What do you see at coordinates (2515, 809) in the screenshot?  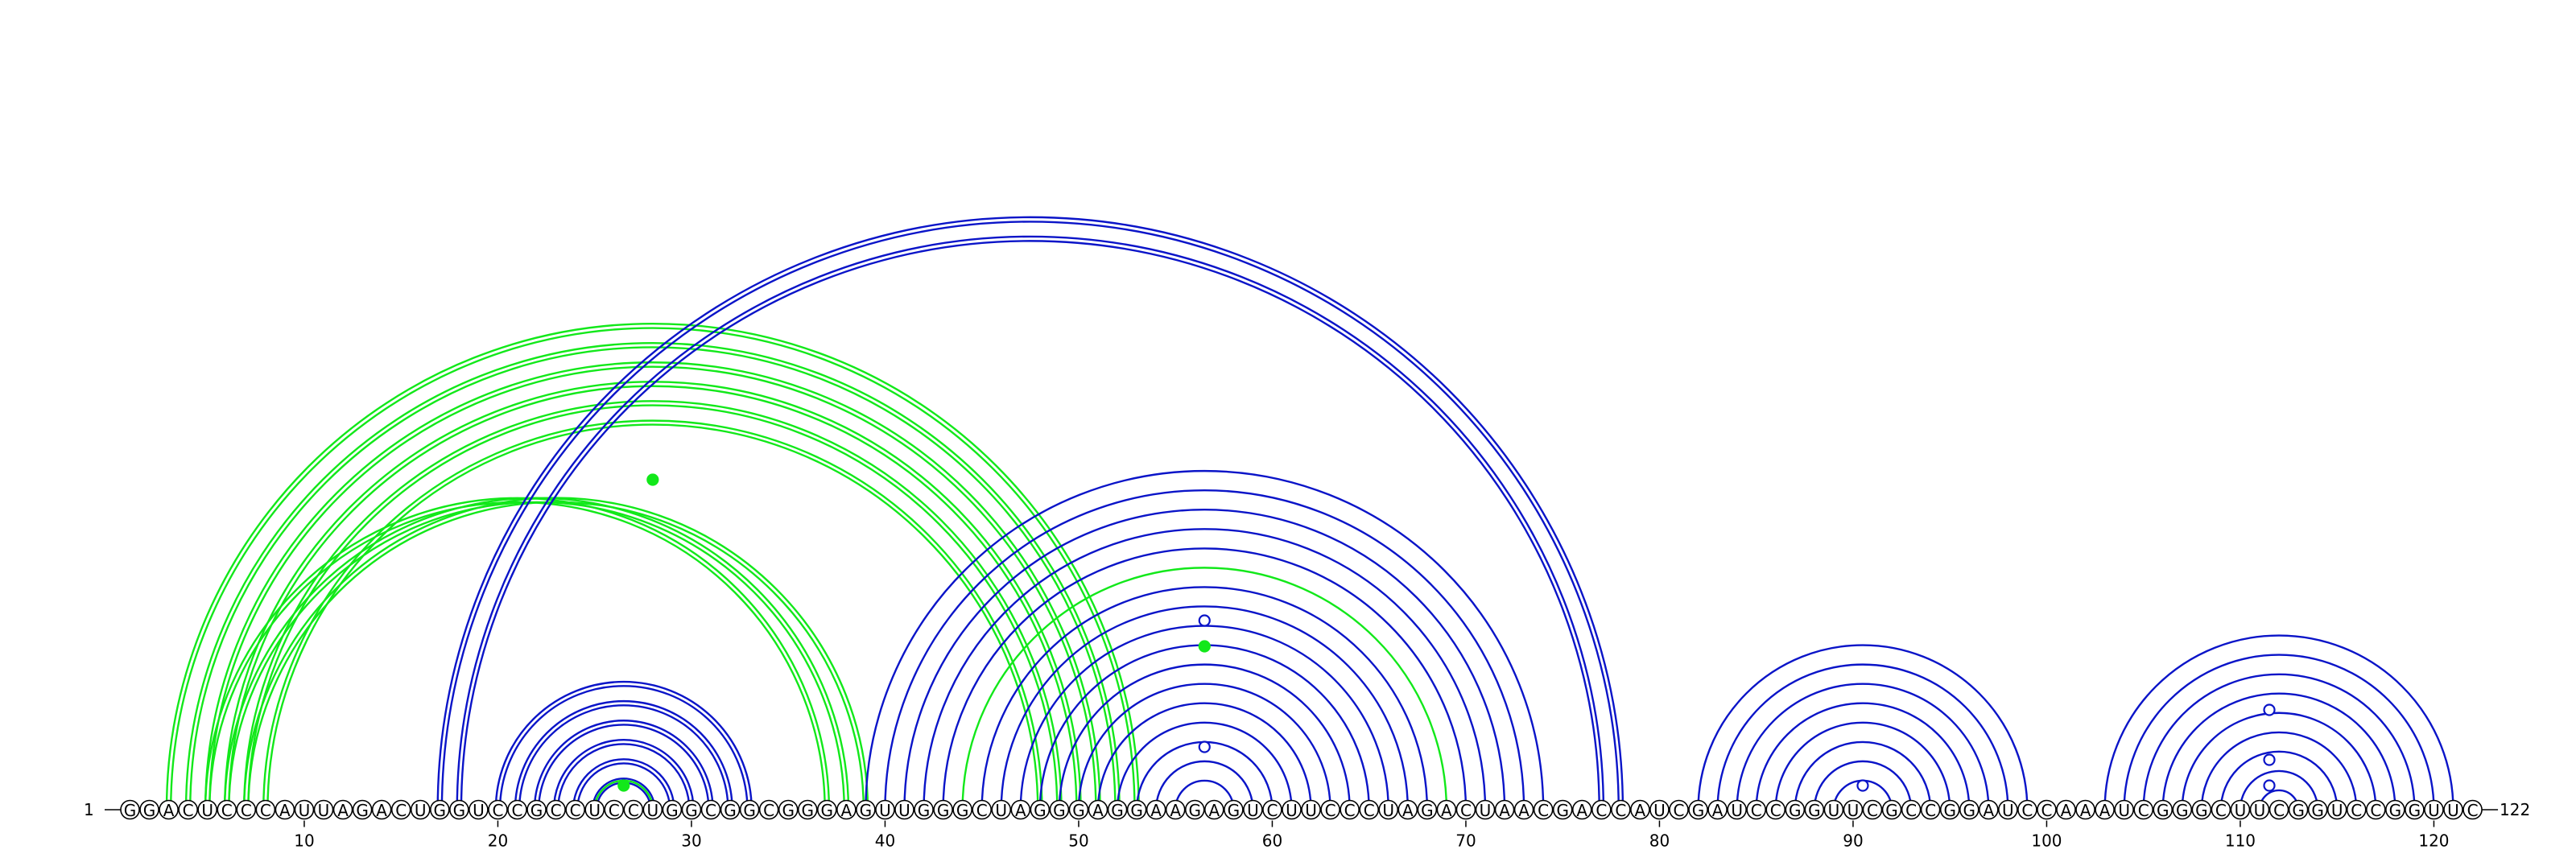 I see `end-label: 122` at bounding box center [2515, 809].